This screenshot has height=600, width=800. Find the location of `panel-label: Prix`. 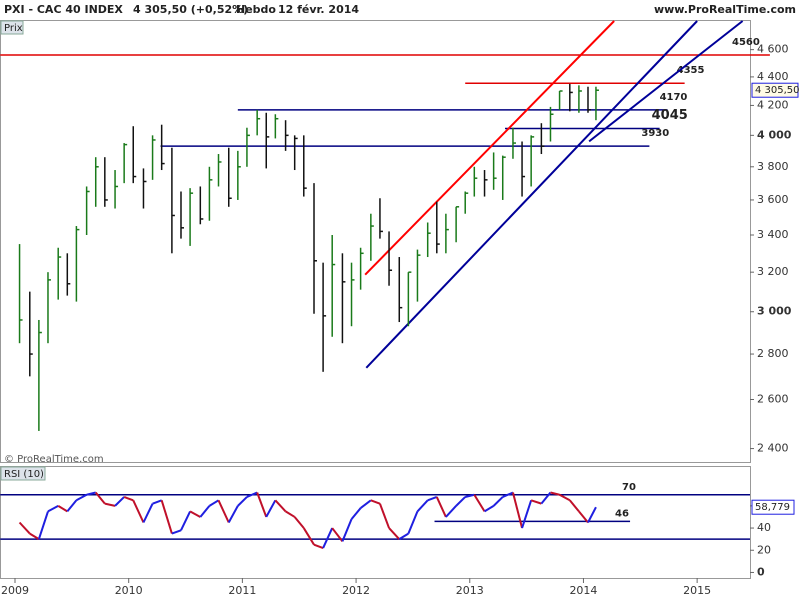

panel-label: Prix is located at coordinates (13, 28).